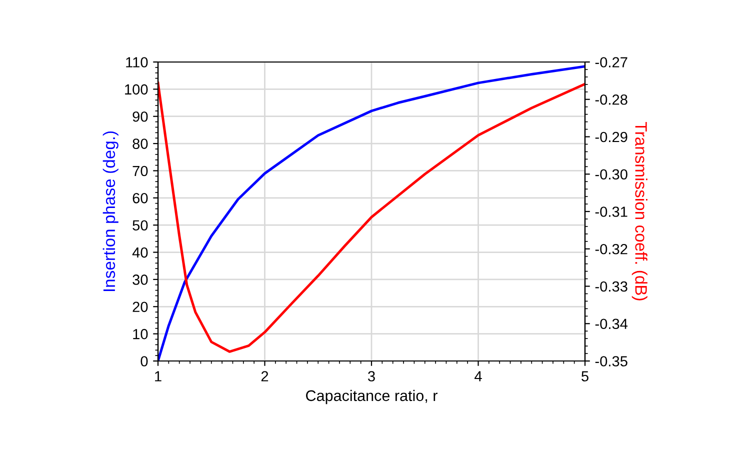 Image resolution: width=750 pixels, height=450 pixels. Describe the element at coordinates (371, 376) in the screenshot. I see `x-tick-label: 3` at that location.